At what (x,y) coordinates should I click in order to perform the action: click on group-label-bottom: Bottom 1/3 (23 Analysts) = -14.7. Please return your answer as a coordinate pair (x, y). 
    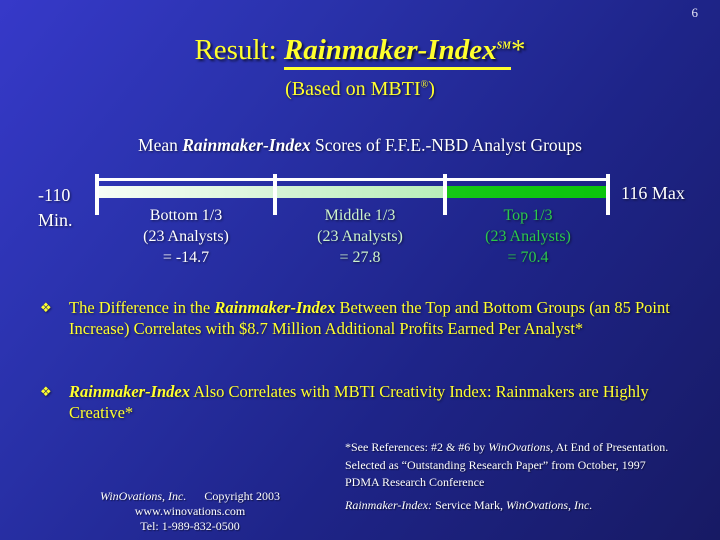
    Looking at the image, I should click on (186, 236).